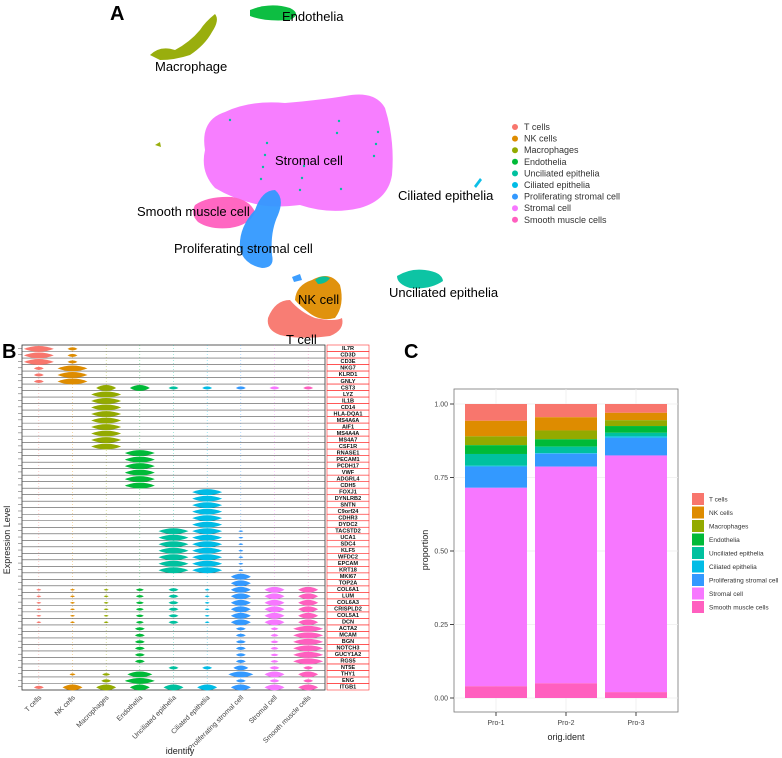 The width and height of the screenshot is (782, 758). I want to click on gene-label: CD3D, so click(347, 356).